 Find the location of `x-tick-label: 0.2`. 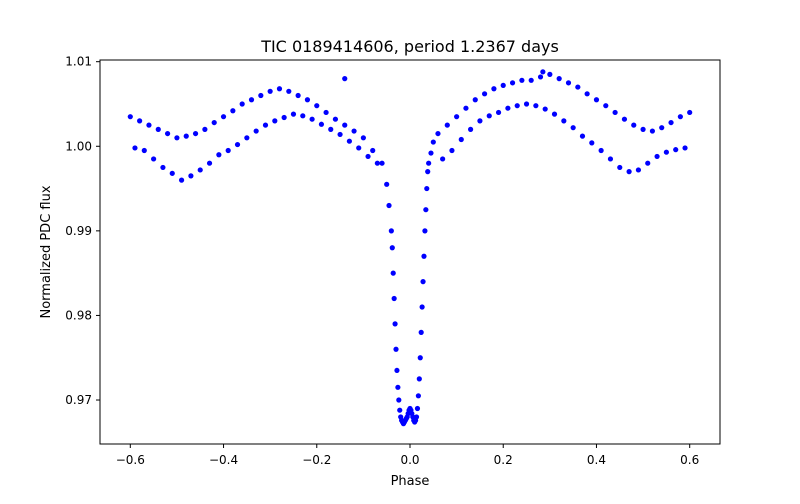

x-tick-label: 0.2 is located at coordinates (503, 460).